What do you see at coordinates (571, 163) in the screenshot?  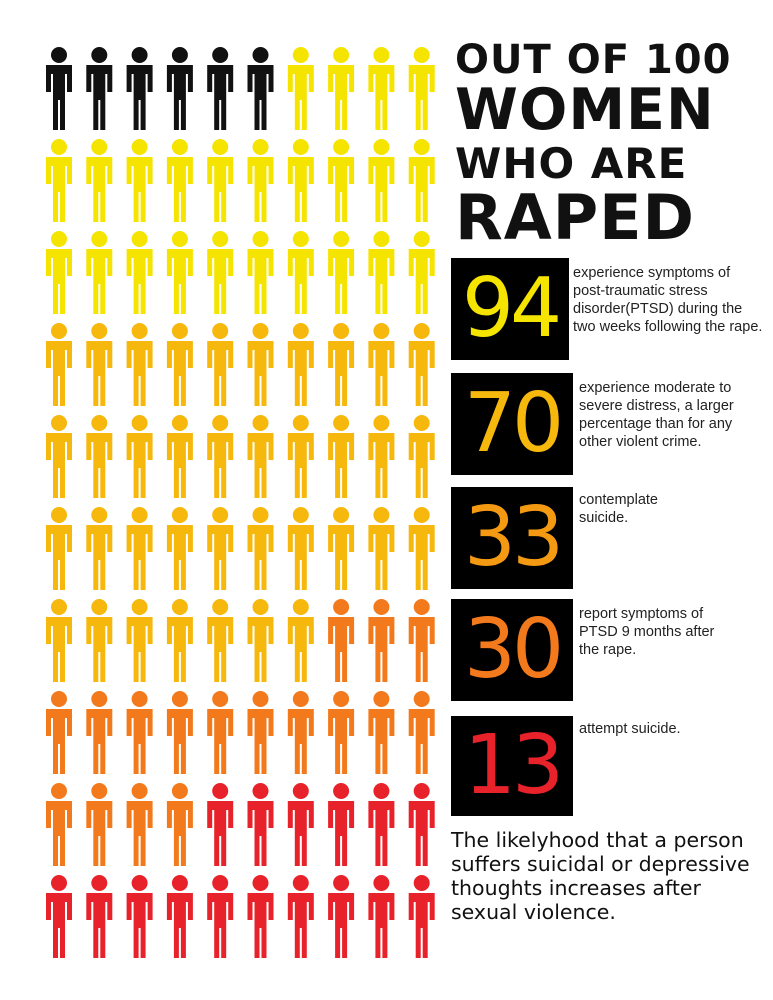 I see `headline-line-3: WHO ARE` at bounding box center [571, 163].